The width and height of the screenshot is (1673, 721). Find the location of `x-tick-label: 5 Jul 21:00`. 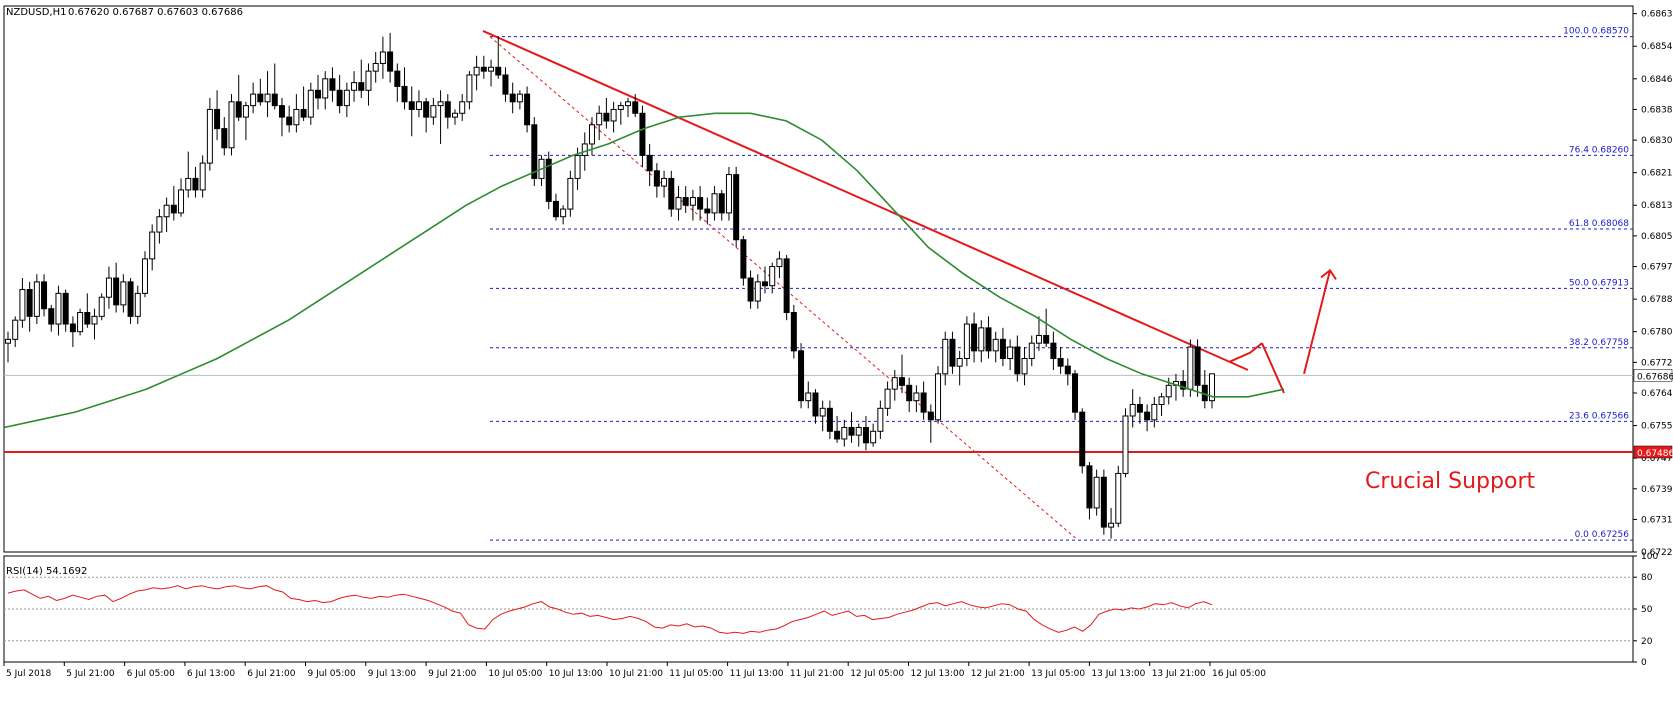

x-tick-label: 5 Jul 21:00 is located at coordinates (90, 674).